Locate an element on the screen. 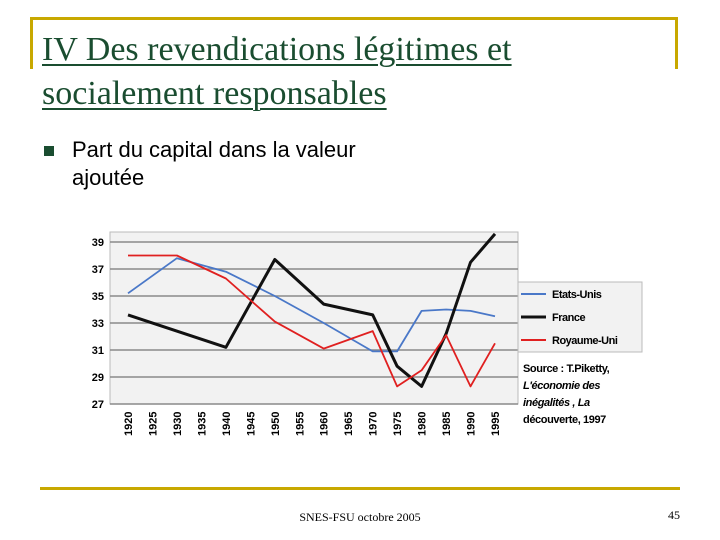 The height and width of the screenshot is (540, 720). y-tick-label: 27 is located at coordinates (98, 405).